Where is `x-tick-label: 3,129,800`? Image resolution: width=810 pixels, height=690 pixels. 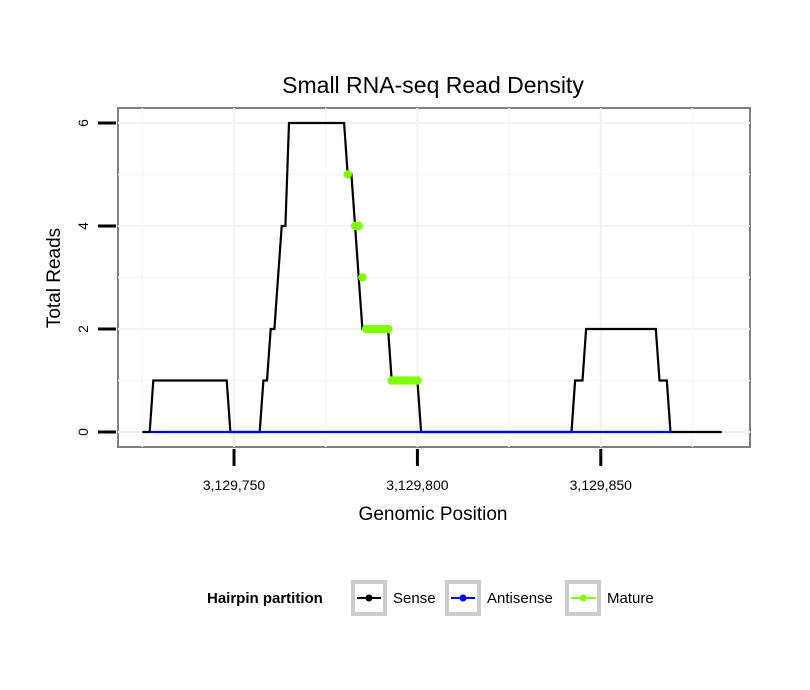 x-tick-label: 3,129,800 is located at coordinates (417, 485).